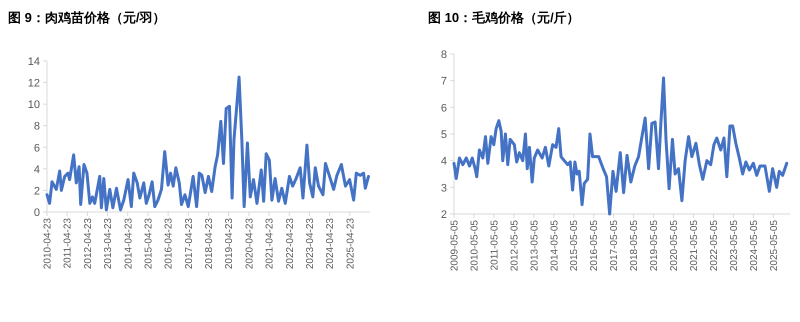 The height and width of the screenshot is (322, 800). Describe the element at coordinates (34, 62) in the screenshot. I see `y-tick-label: 14` at that location.